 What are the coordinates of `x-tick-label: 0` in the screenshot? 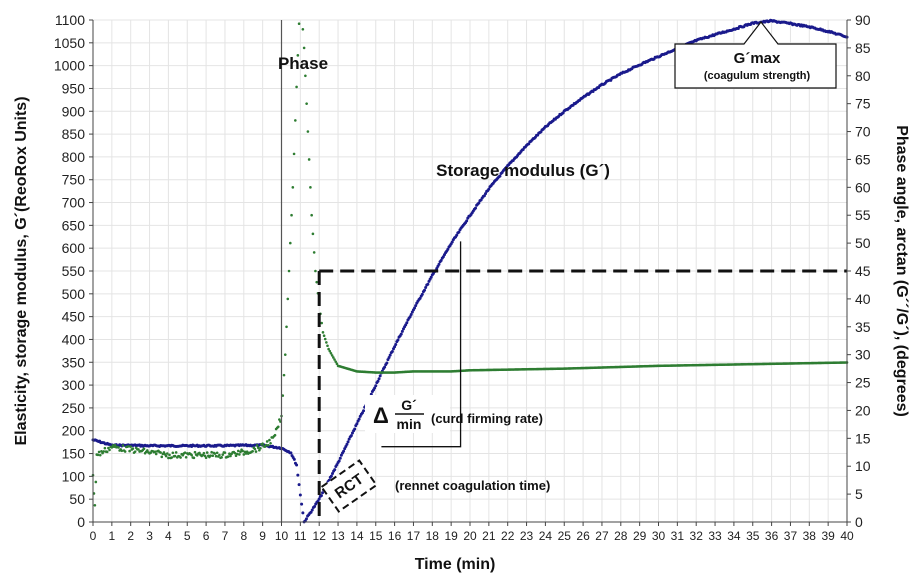 It's located at (93, 536).